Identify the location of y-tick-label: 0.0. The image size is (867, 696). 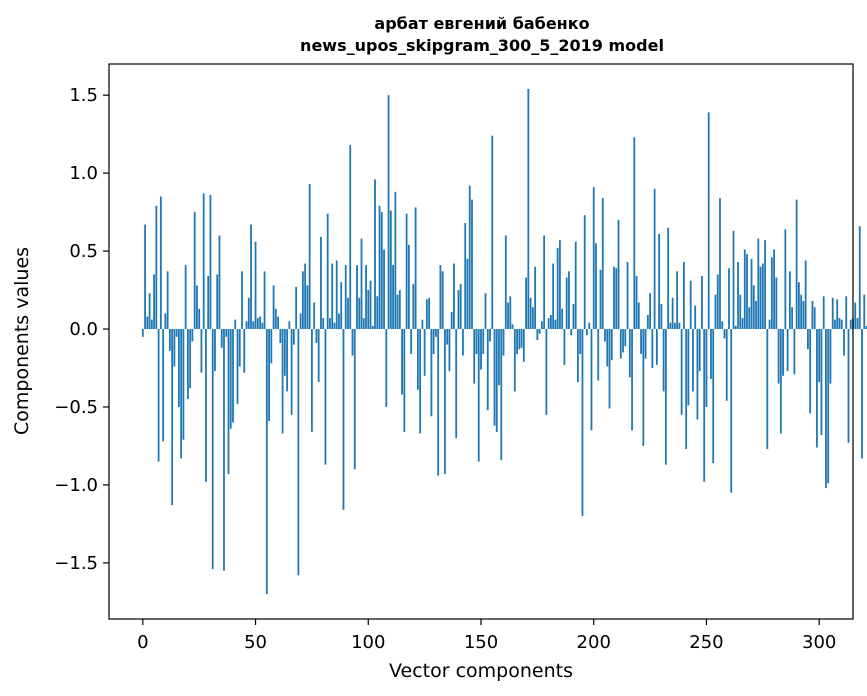
(83, 329).